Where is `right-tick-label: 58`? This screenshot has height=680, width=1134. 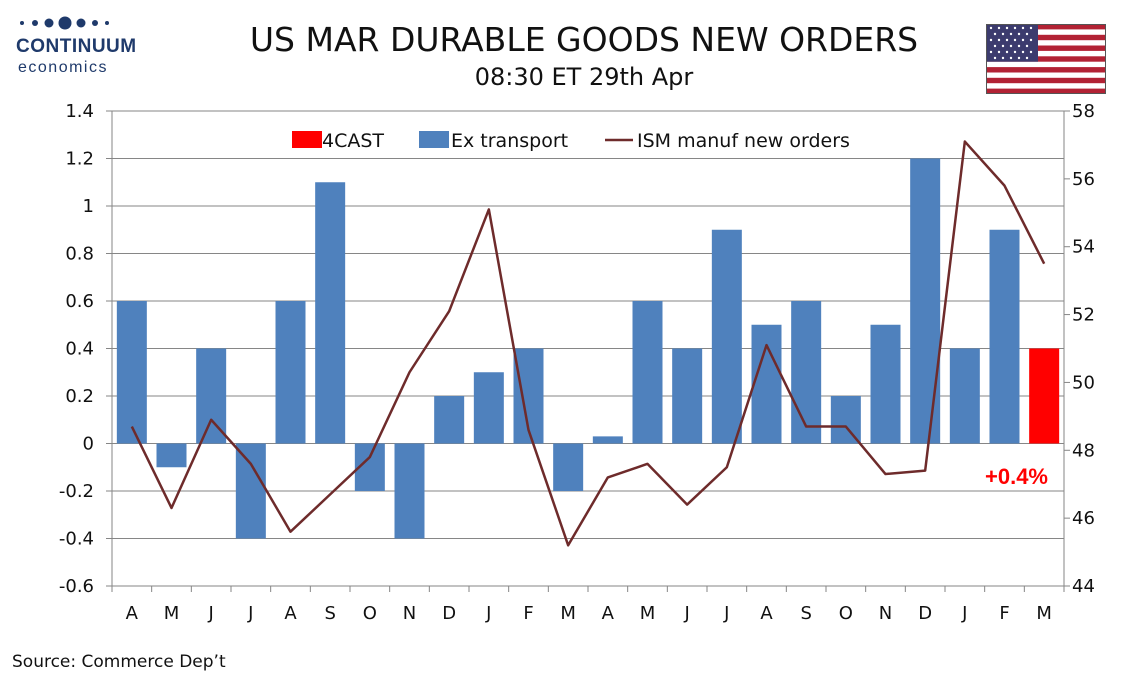
right-tick-label: 58 is located at coordinates (1083, 111).